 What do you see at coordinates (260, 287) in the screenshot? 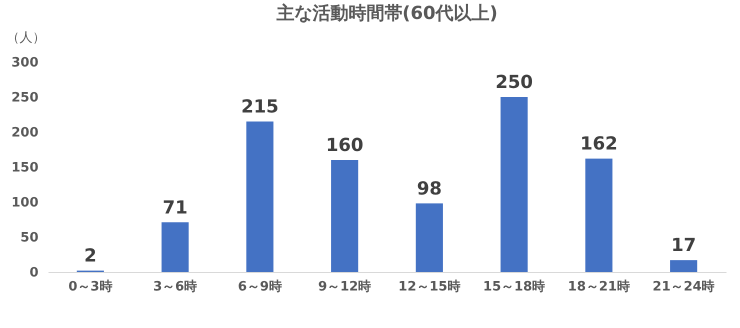
I see `x-tick-label: 6～9時` at bounding box center [260, 287].